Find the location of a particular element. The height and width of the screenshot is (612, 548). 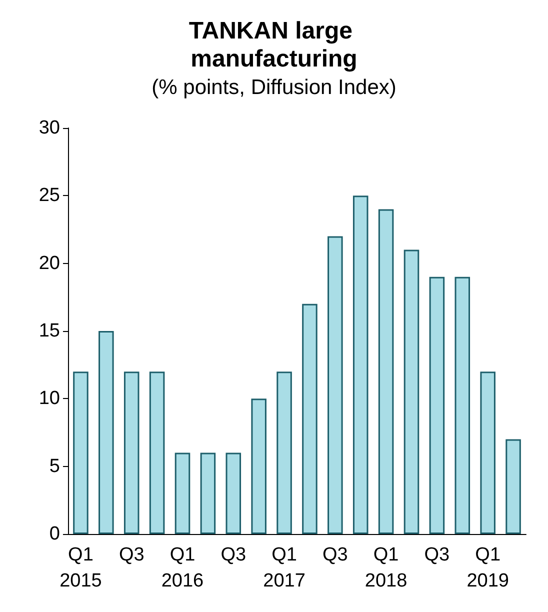

chart-title: TANKAN large manufacturing is located at coordinates (274, 45).